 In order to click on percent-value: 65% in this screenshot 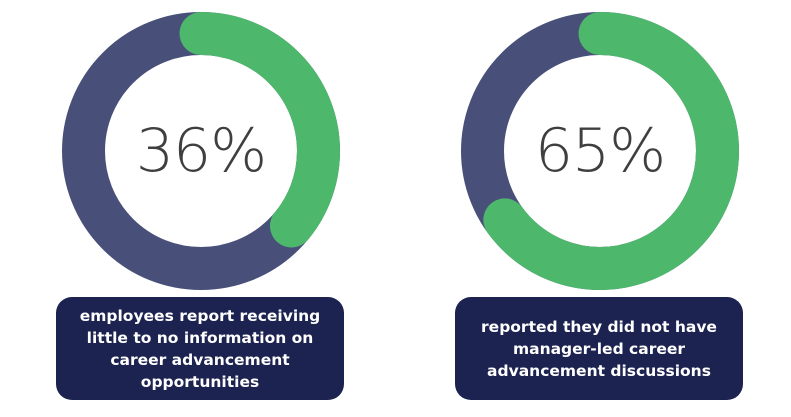, I will do `click(600, 151)`.